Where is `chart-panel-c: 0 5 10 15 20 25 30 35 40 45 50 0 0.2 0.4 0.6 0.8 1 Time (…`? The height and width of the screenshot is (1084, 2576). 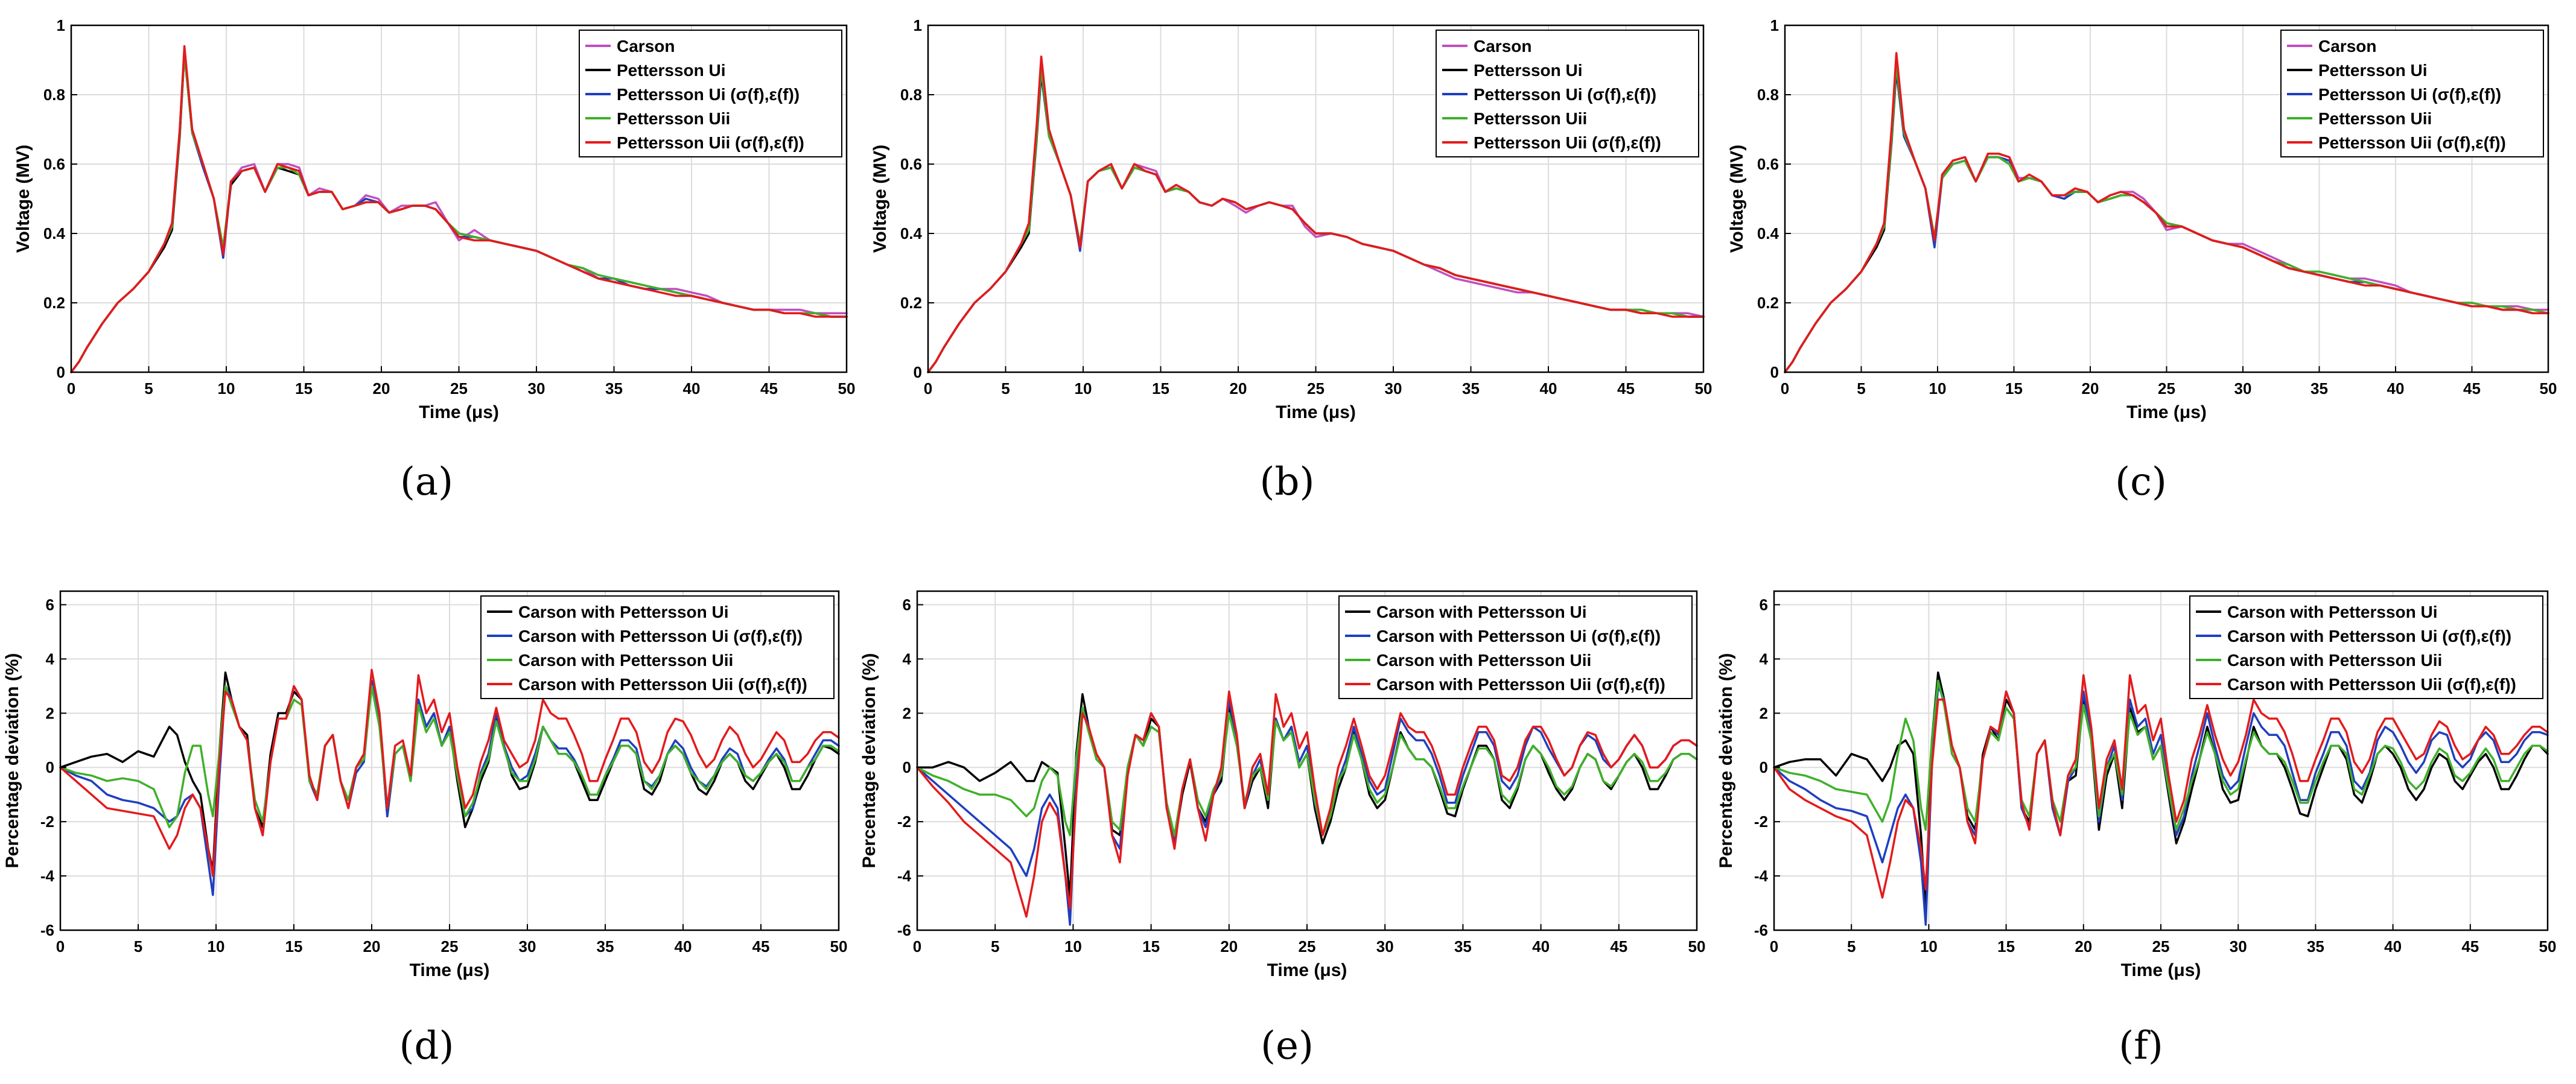
chart-panel-c: 0 5 10 15 20 25 30 35 40 45 50 0 0.2 0.4 0.6 0.8 1 Time (… is located at coordinates (2142, 260).